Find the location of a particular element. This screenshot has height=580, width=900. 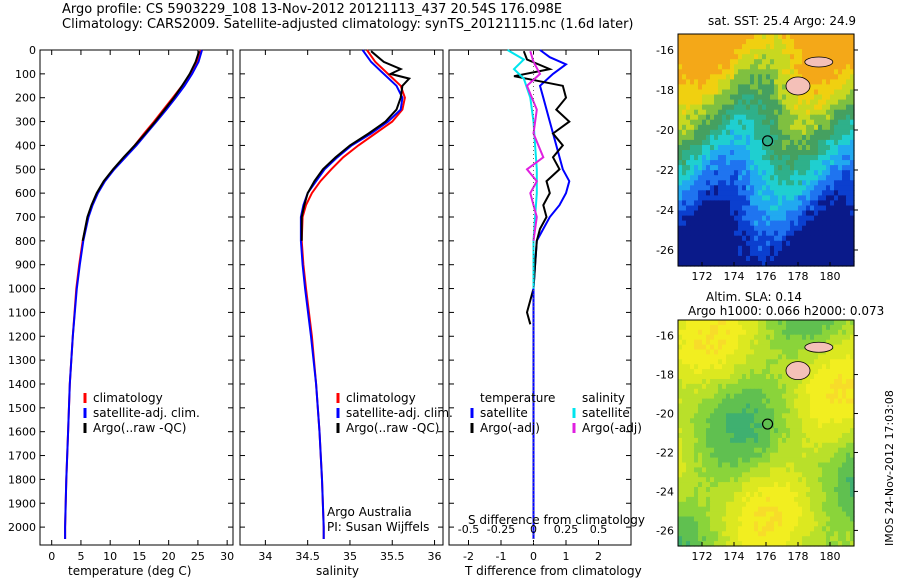

salinity-legend-label: climatology is located at coordinates (381, 398).